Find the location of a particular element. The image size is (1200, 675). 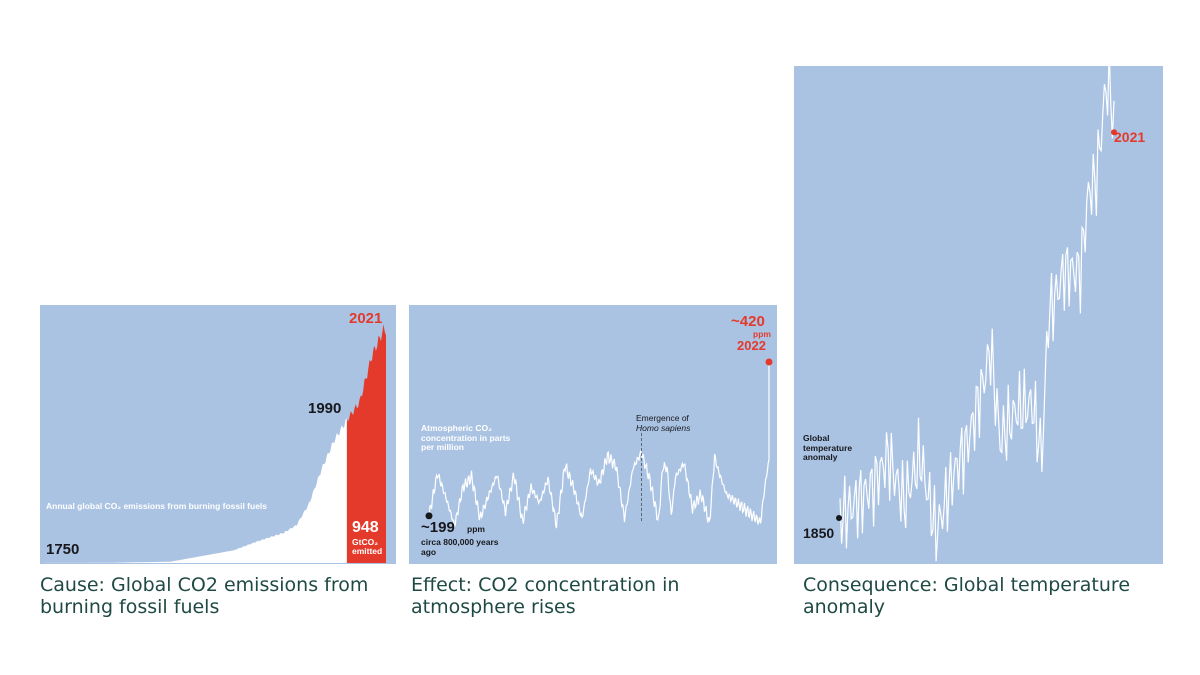

co2-start-note: circa 800,000 years ago is located at coordinates (460, 547).